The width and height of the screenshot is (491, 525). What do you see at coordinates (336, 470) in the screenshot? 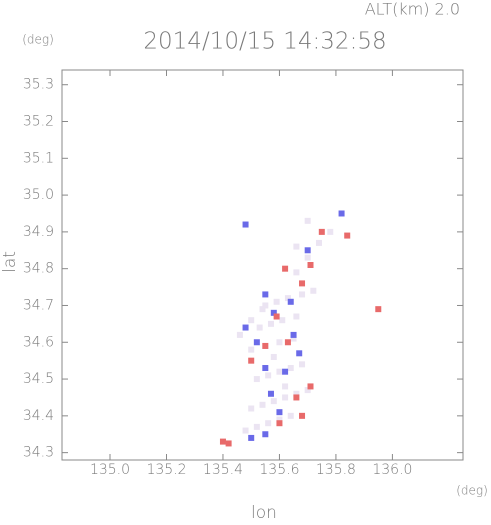
I see `x-tick-label: 135.8` at bounding box center [336, 470].